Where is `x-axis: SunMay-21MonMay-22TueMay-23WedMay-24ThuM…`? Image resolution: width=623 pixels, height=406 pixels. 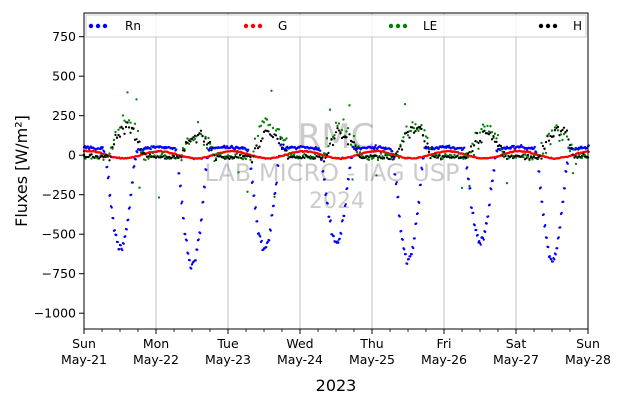
x-axis: SunMay-21MonMay-22TueMay-23WedMay-24ThuM… is located at coordinates (336, 348).